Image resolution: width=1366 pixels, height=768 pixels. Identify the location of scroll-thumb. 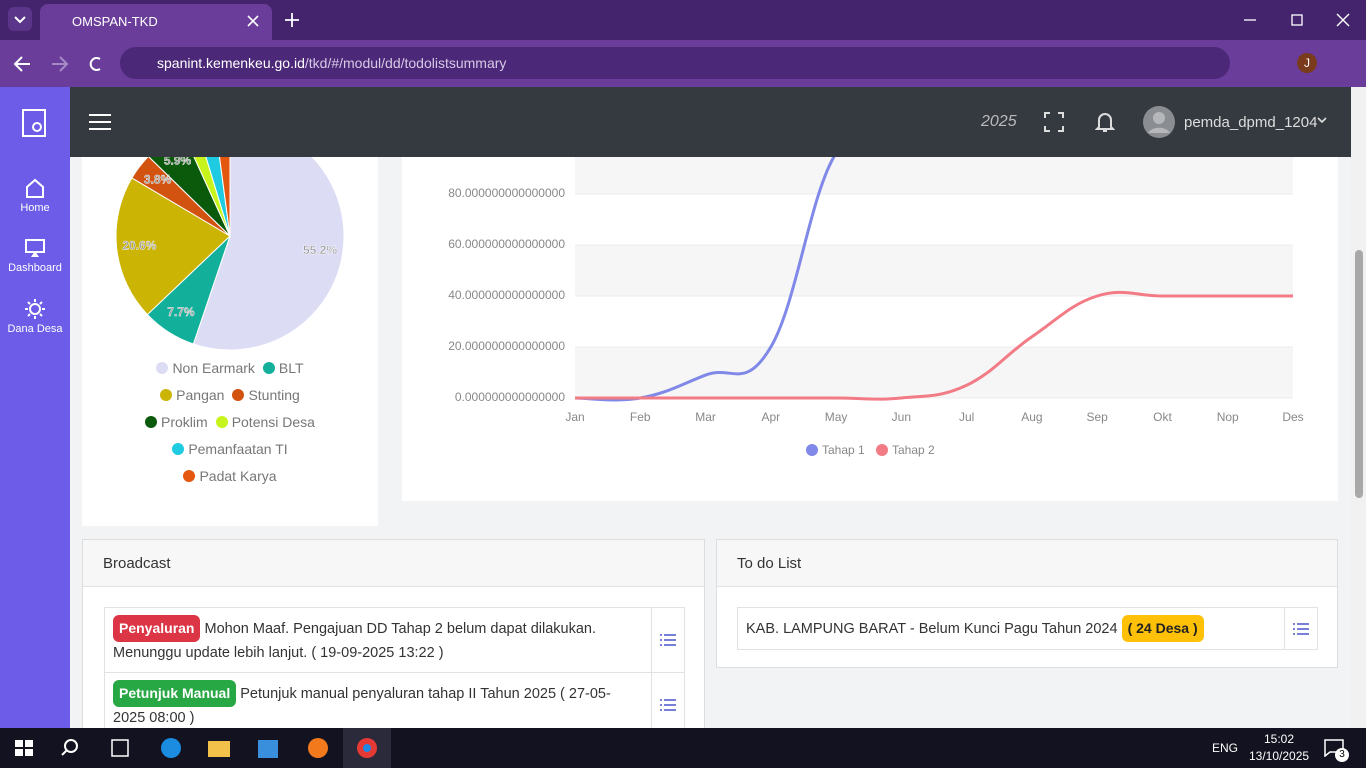
(1359, 374).